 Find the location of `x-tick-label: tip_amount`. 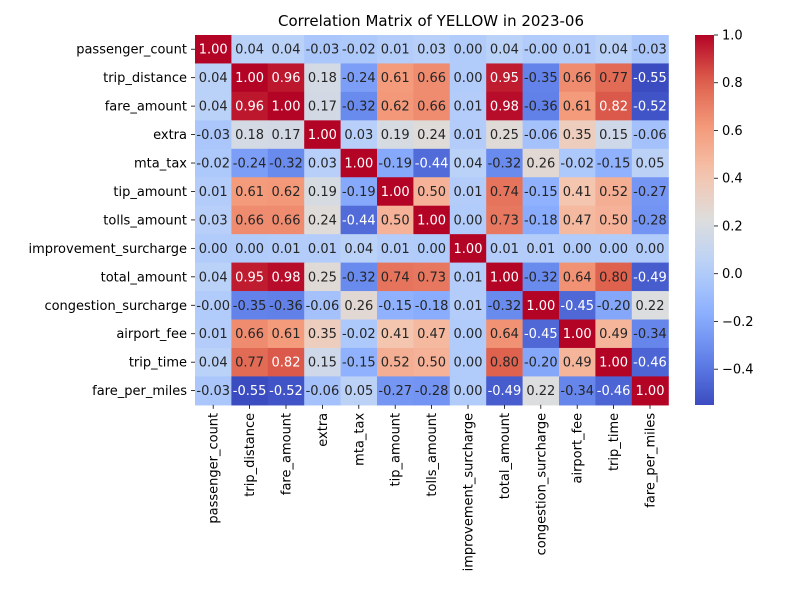

x-tick-label: tip_amount is located at coordinates (396, 450).